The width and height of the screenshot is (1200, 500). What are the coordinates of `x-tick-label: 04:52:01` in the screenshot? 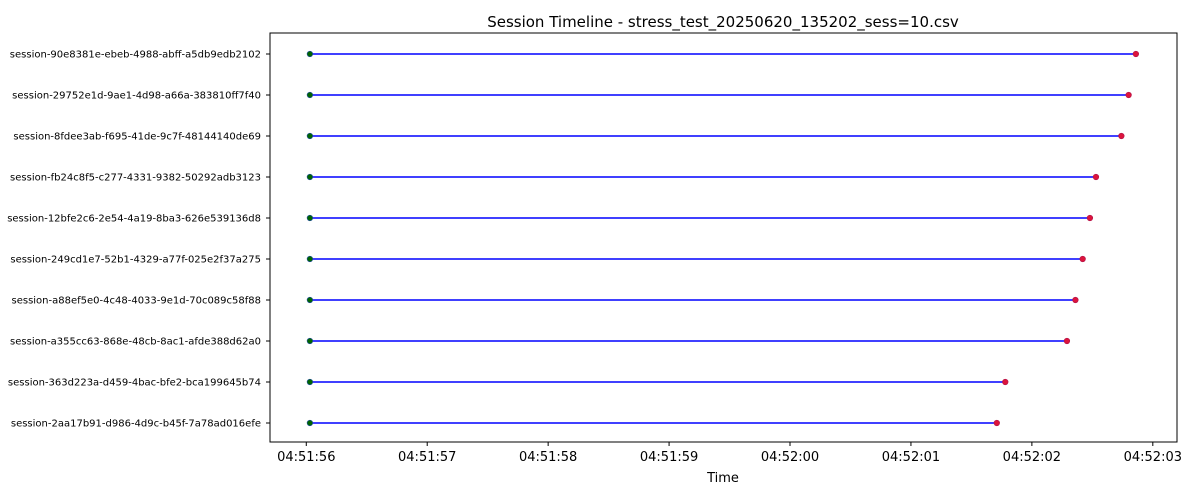 It's located at (911, 457).